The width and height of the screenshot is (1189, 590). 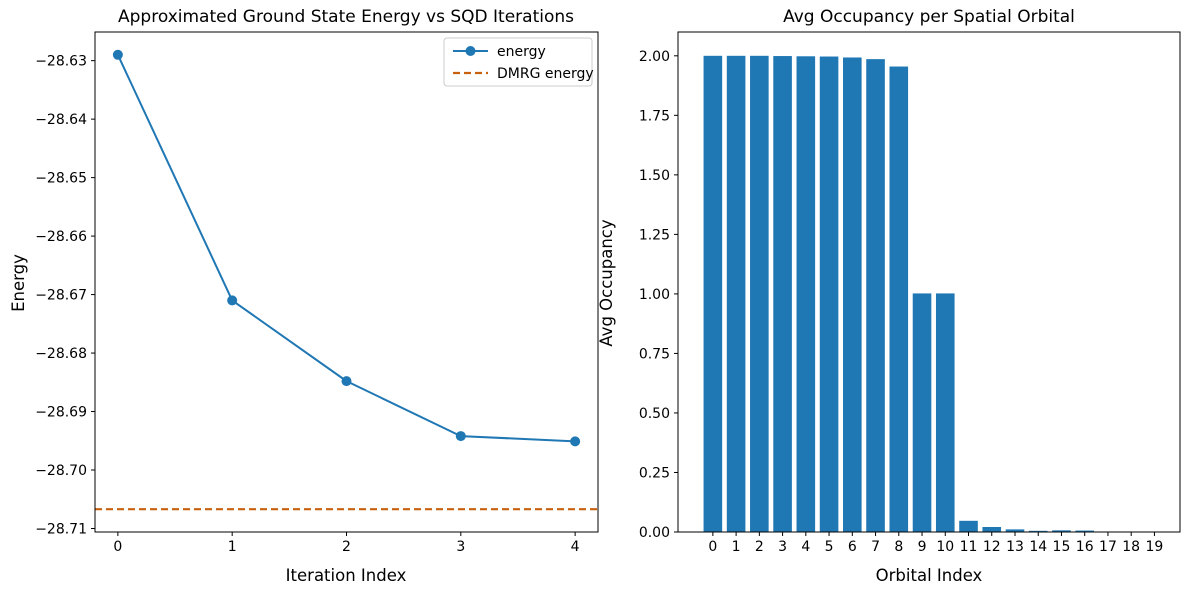 What do you see at coordinates (470, 51) in the screenshot?
I see `legend-marker-sample` at bounding box center [470, 51].